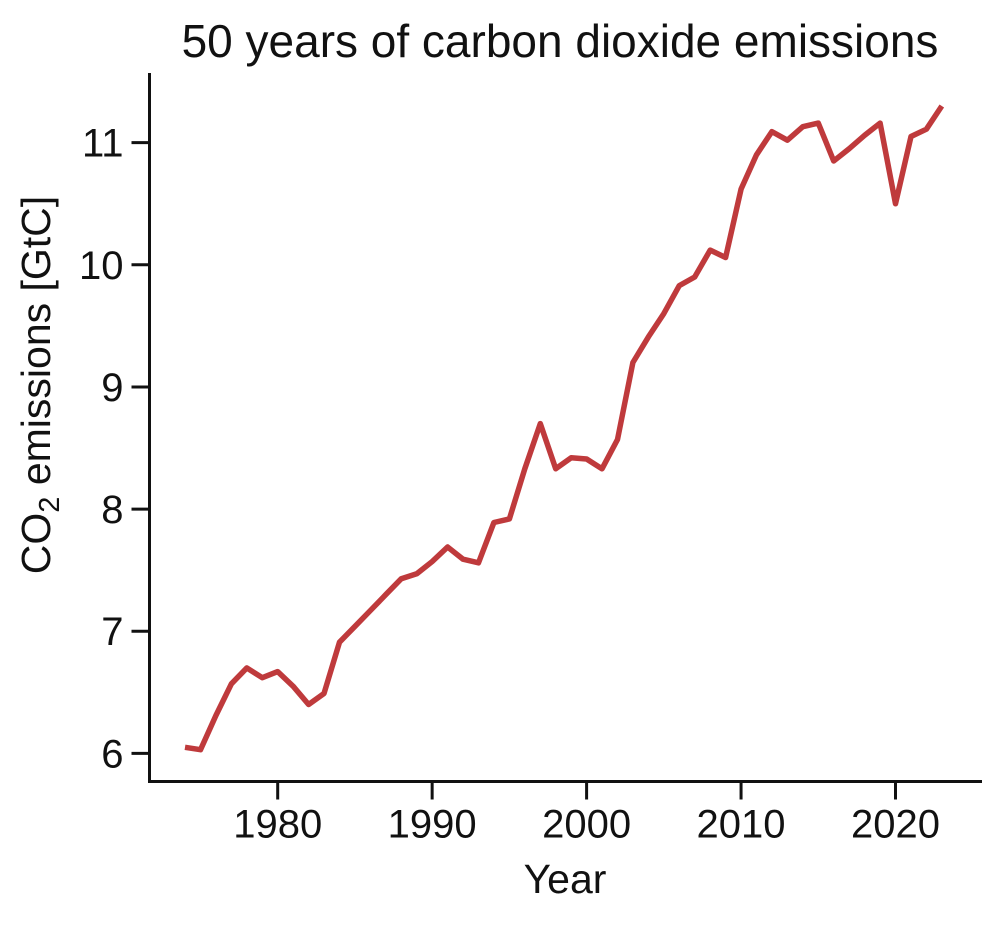 Image resolution: width=1000 pixels, height=935 pixels. What do you see at coordinates (112, 510) in the screenshot?
I see `y-tick-label: 8` at bounding box center [112, 510].